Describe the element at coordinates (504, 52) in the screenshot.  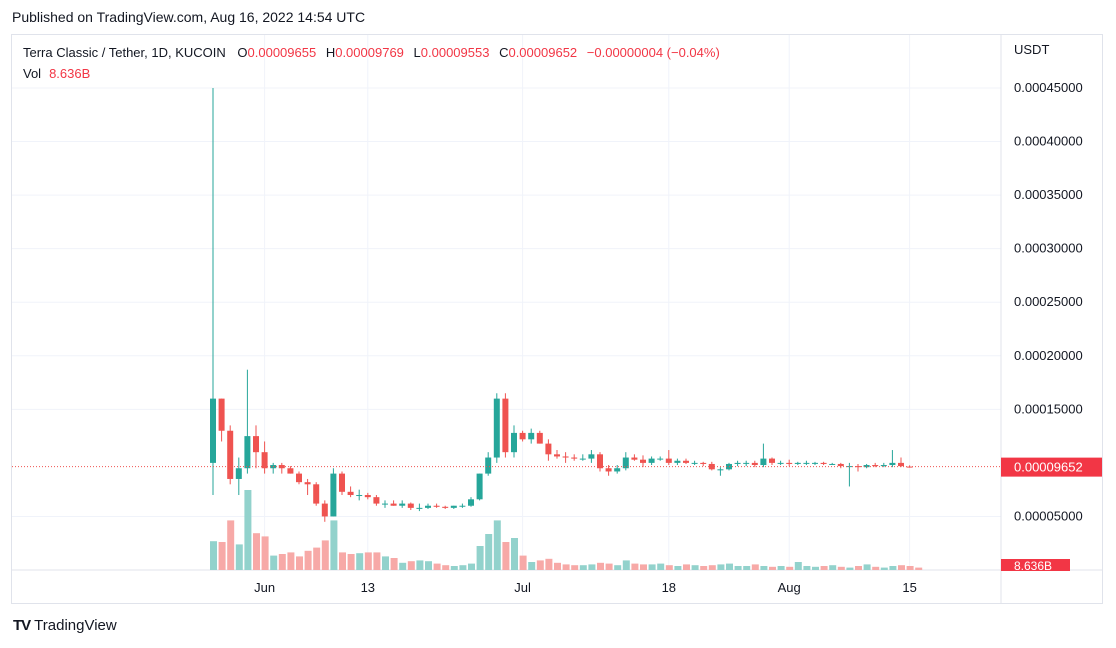
I see `close-label: C` at that location.